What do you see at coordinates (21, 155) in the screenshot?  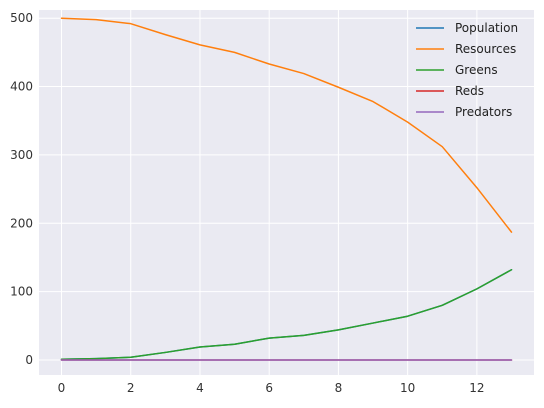 I see `y-tick-label: 300` at bounding box center [21, 155].